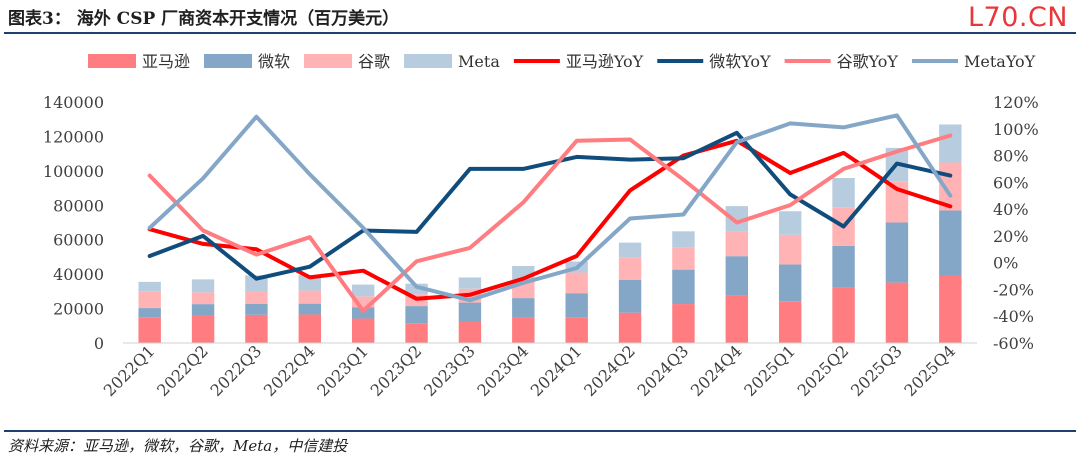 This screenshot has height=458, width=1080. What do you see at coordinates (769, 370) in the screenshot?
I see `x-tick-label: 2025Q1` at bounding box center [769, 370].